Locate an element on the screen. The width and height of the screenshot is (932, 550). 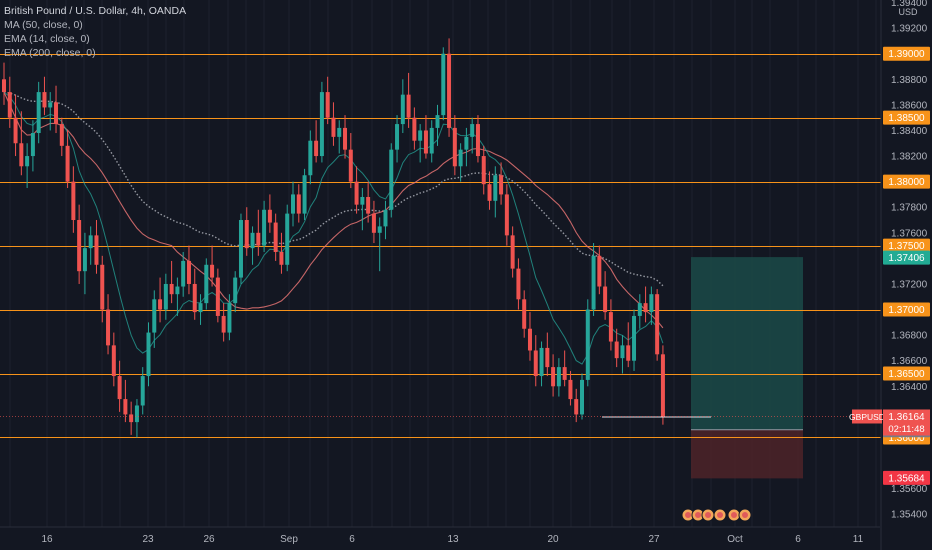
price-tick: 1.38800 is located at coordinates (909, 80).